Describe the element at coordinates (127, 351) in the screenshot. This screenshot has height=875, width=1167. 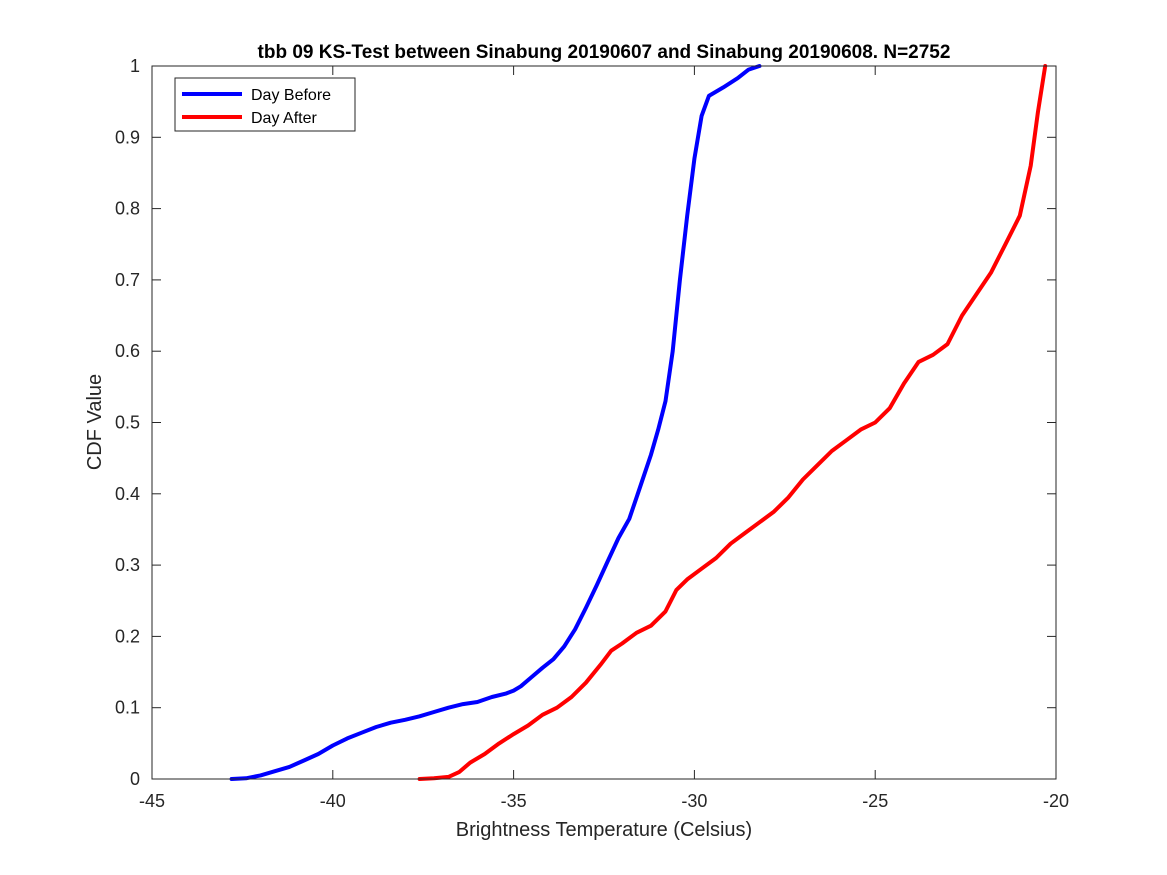
I see `y-tick-label: 0.6` at that location.